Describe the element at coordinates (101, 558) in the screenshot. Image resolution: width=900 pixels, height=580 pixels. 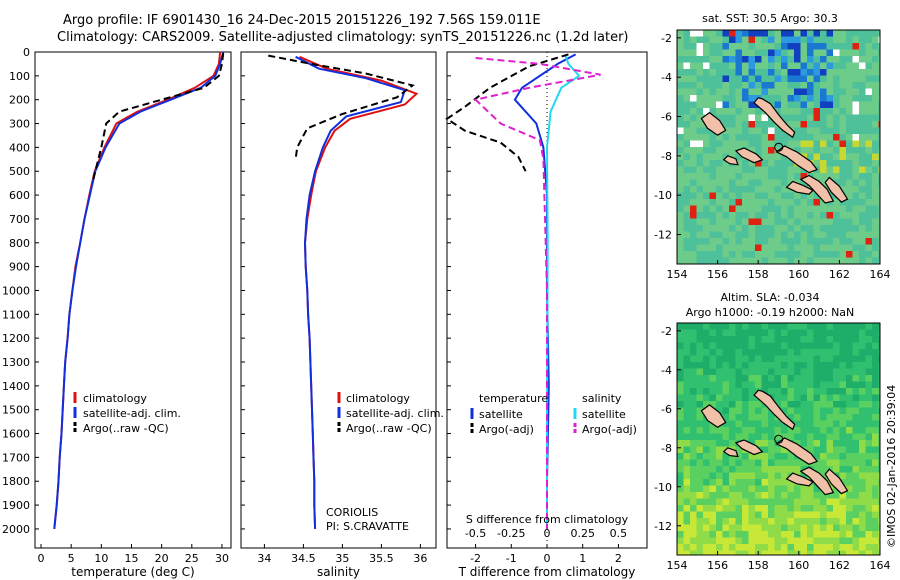
I see `x-tick-label: 10` at that location.